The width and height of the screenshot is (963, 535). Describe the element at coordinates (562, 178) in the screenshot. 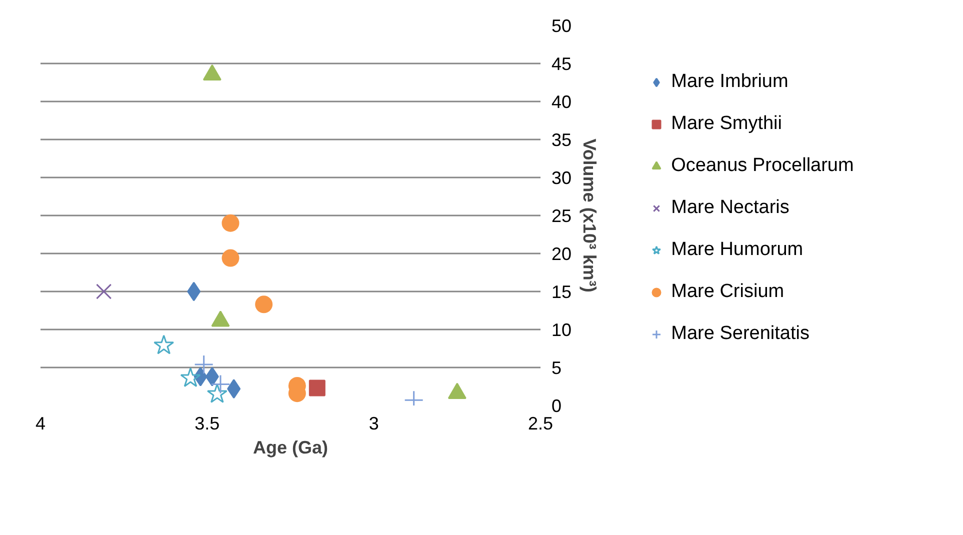

I see `y-tick-label: 30` at that location.